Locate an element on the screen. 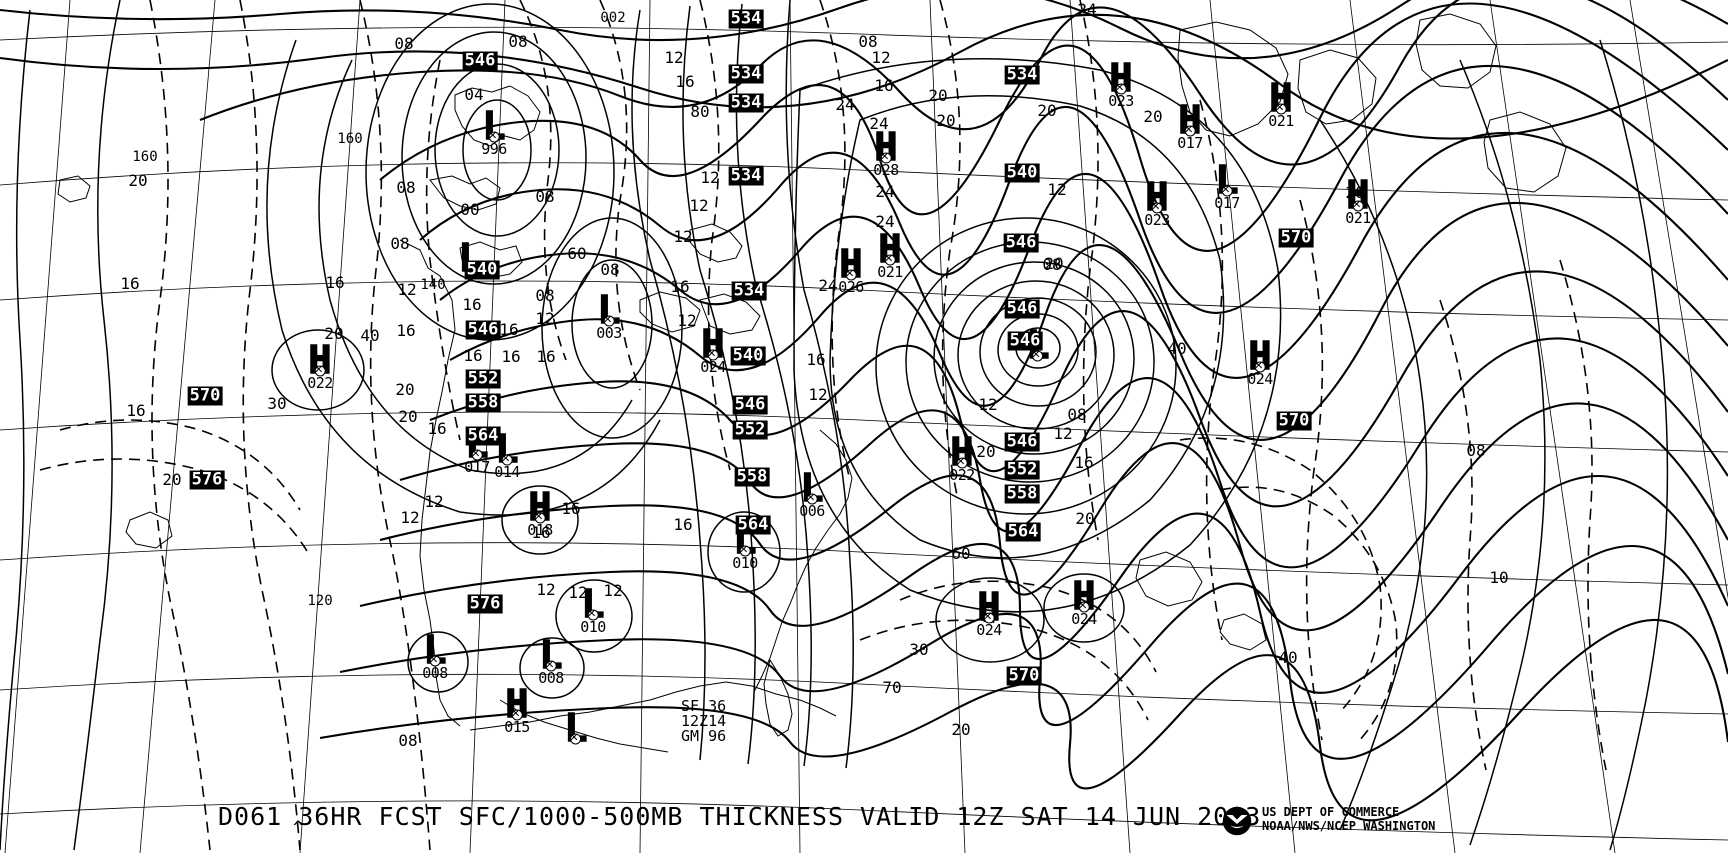  thickness-label-24: 558 is located at coordinates (752, 476).